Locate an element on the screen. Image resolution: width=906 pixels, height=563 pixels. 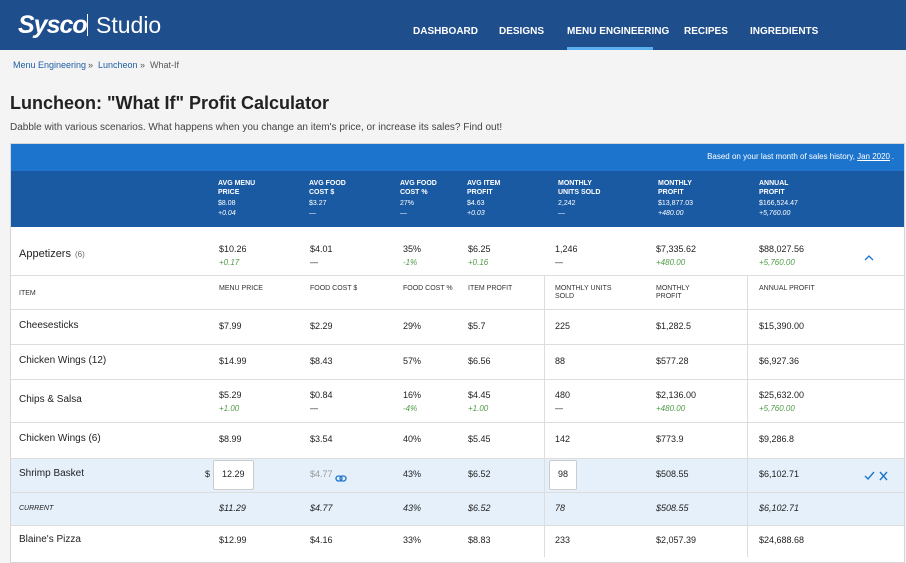
nav-link: DESIGNS is located at coordinates (522, 31).